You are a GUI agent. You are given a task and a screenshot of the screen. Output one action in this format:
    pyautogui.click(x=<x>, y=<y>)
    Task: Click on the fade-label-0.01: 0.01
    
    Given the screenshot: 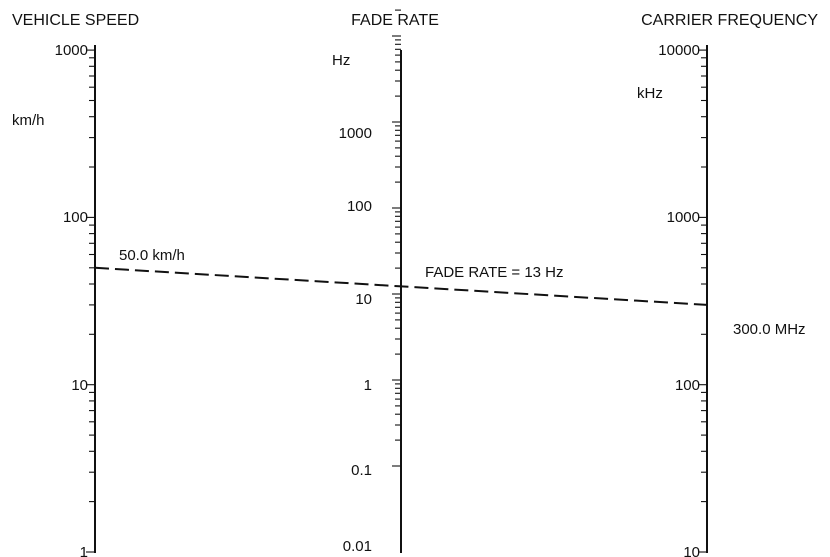 What is the action you would take?
    pyautogui.click(x=357, y=546)
    